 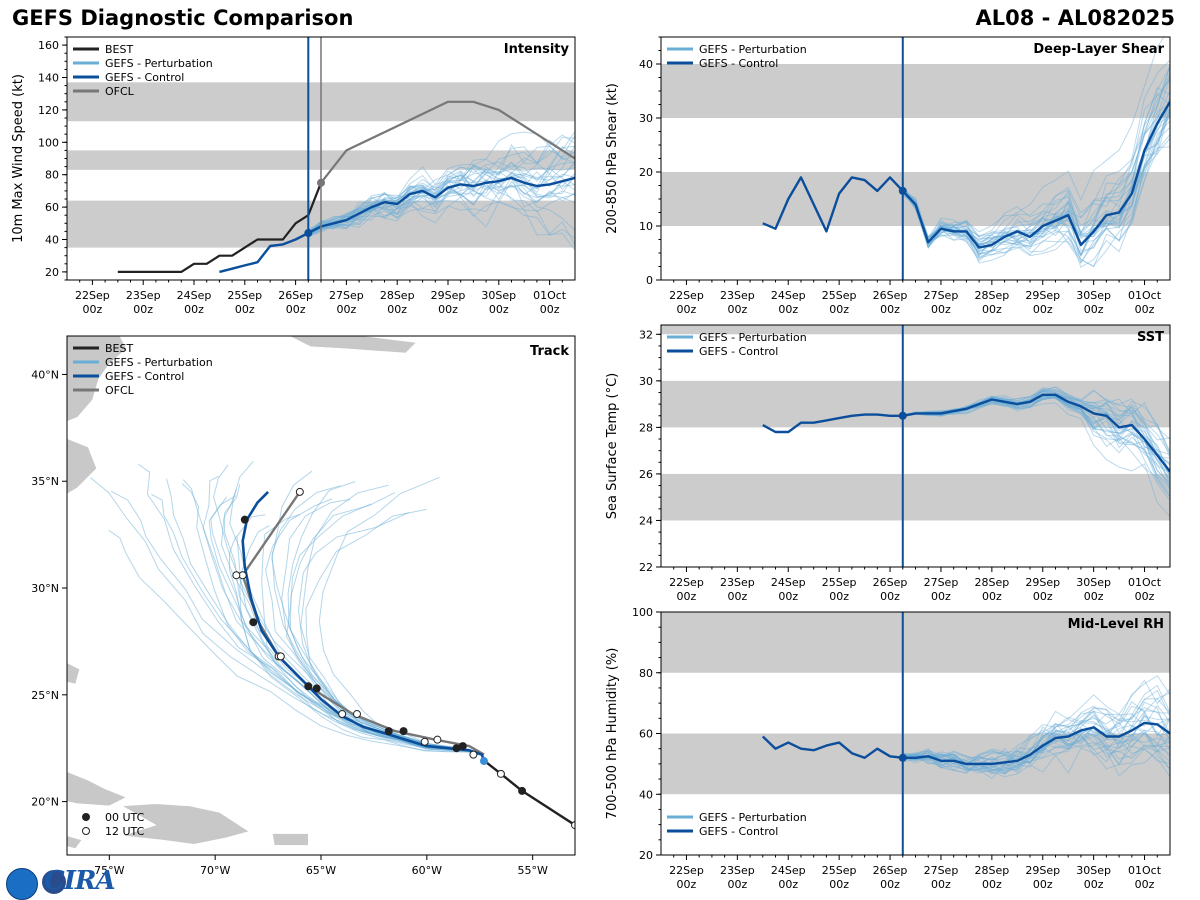 I want to click on y-tick-label: 26, so click(x=646, y=474).